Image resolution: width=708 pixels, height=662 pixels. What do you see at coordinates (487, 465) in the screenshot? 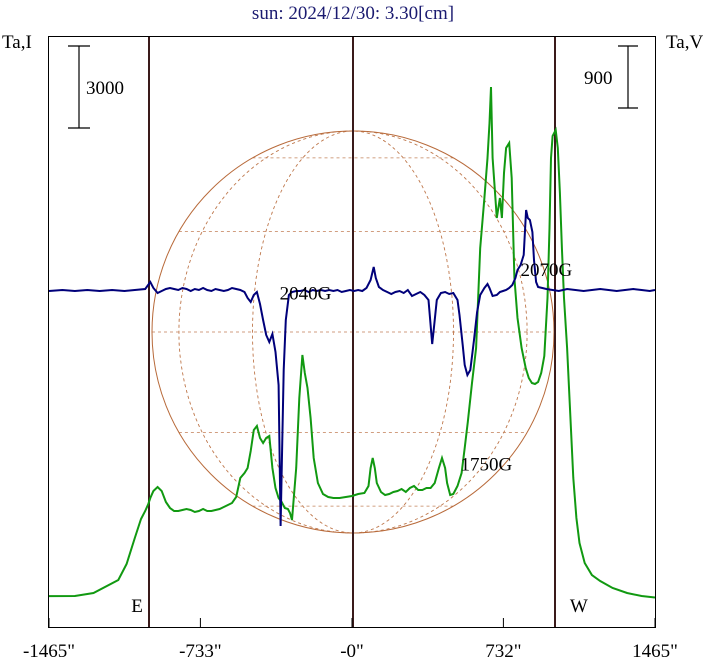
I see `annotation-label: 1750G` at bounding box center [487, 465].